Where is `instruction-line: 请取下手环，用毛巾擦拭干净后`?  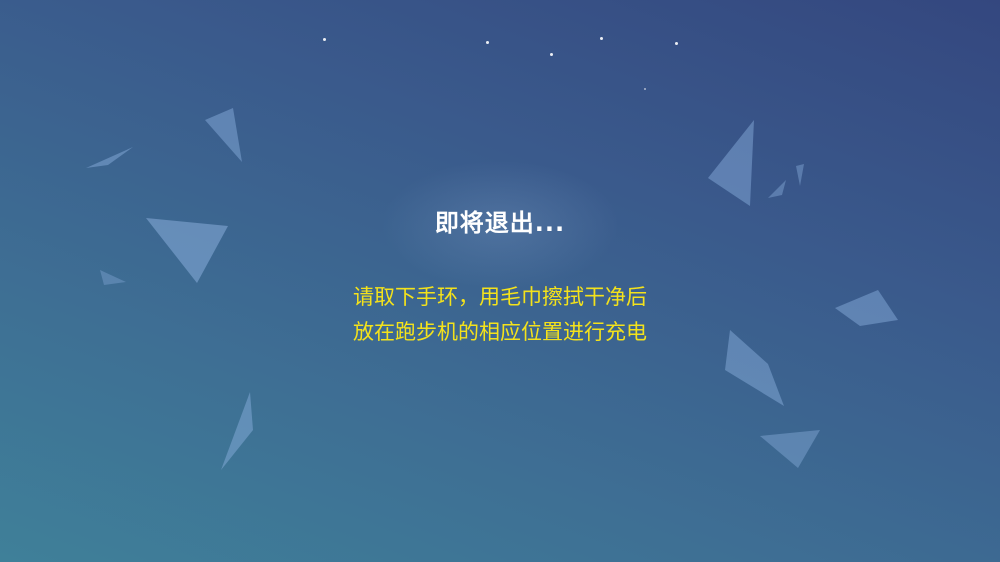 instruction-line: 请取下手环，用毛巾擦拭干净后 is located at coordinates (500, 297).